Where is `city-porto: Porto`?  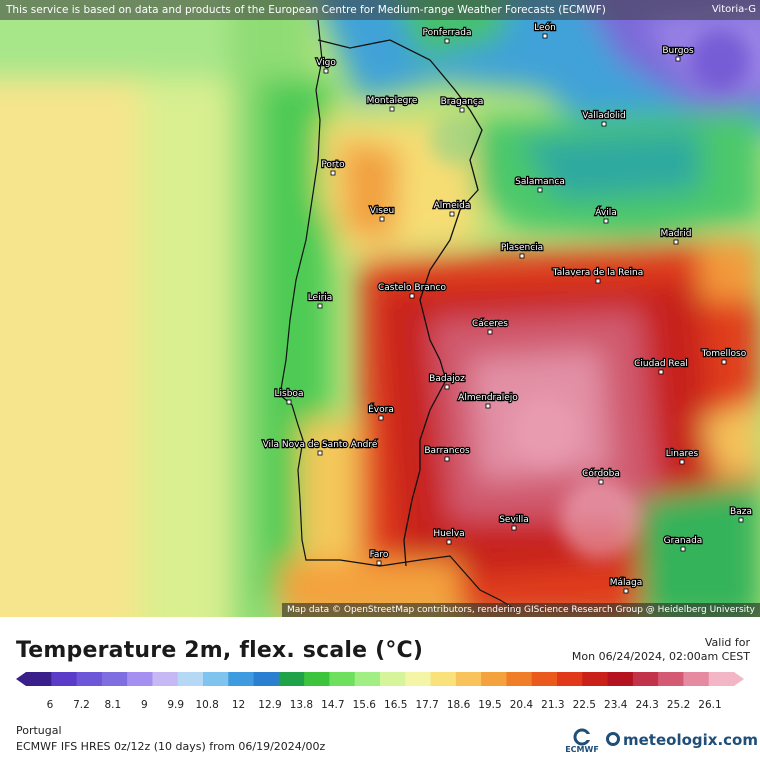 city-porto: Porto is located at coordinates (333, 167).